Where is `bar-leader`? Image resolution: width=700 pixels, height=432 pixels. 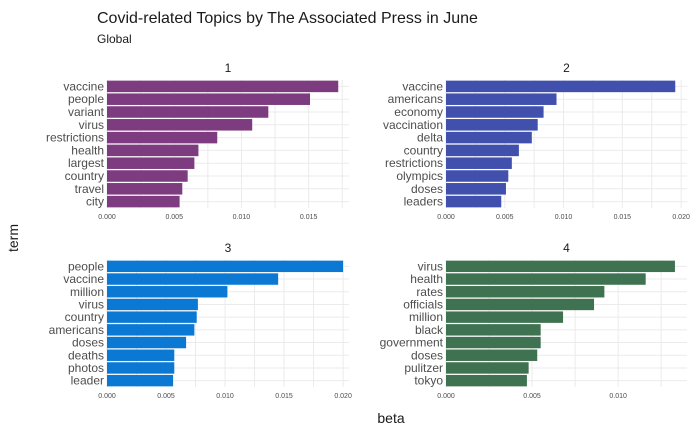 bar-leader is located at coordinates (140, 380).